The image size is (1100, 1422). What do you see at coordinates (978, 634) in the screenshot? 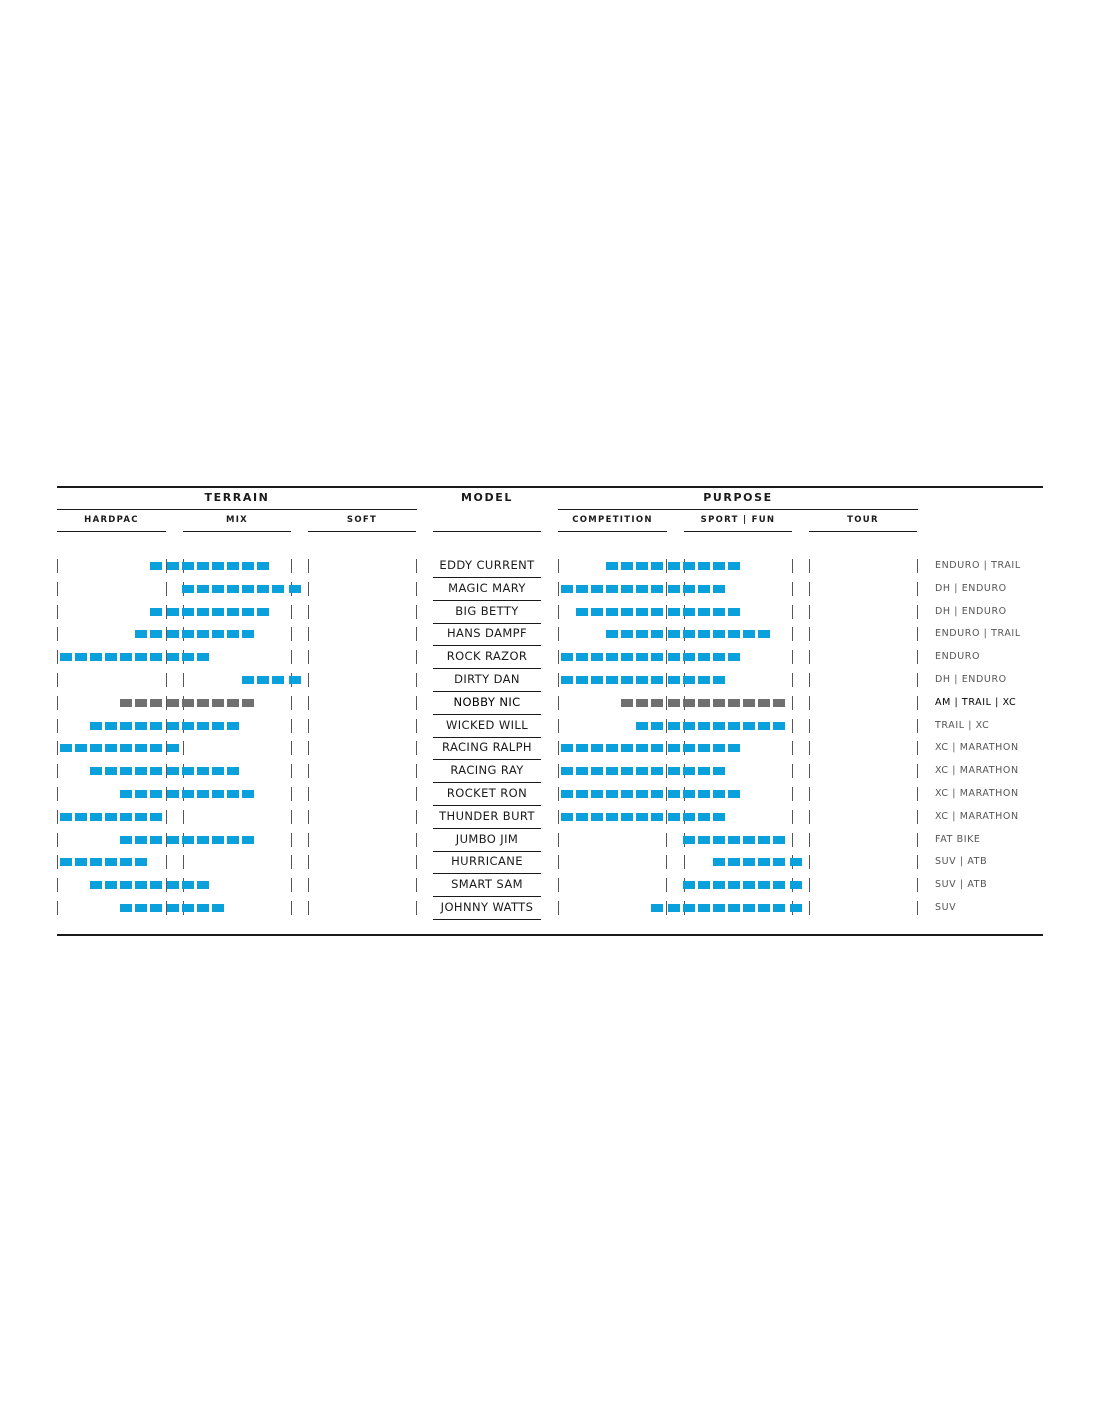
I see `use-label: ENDURO | TRAIL` at bounding box center [978, 634].